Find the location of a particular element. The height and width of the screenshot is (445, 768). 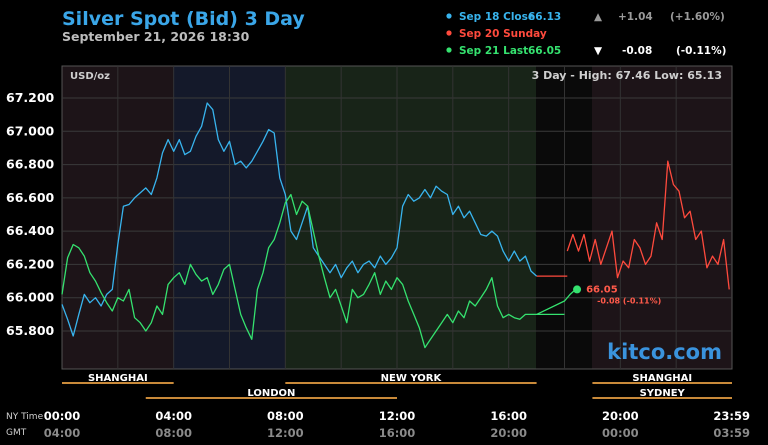

x-tick-ny: 12:00 is located at coordinates (397, 416).